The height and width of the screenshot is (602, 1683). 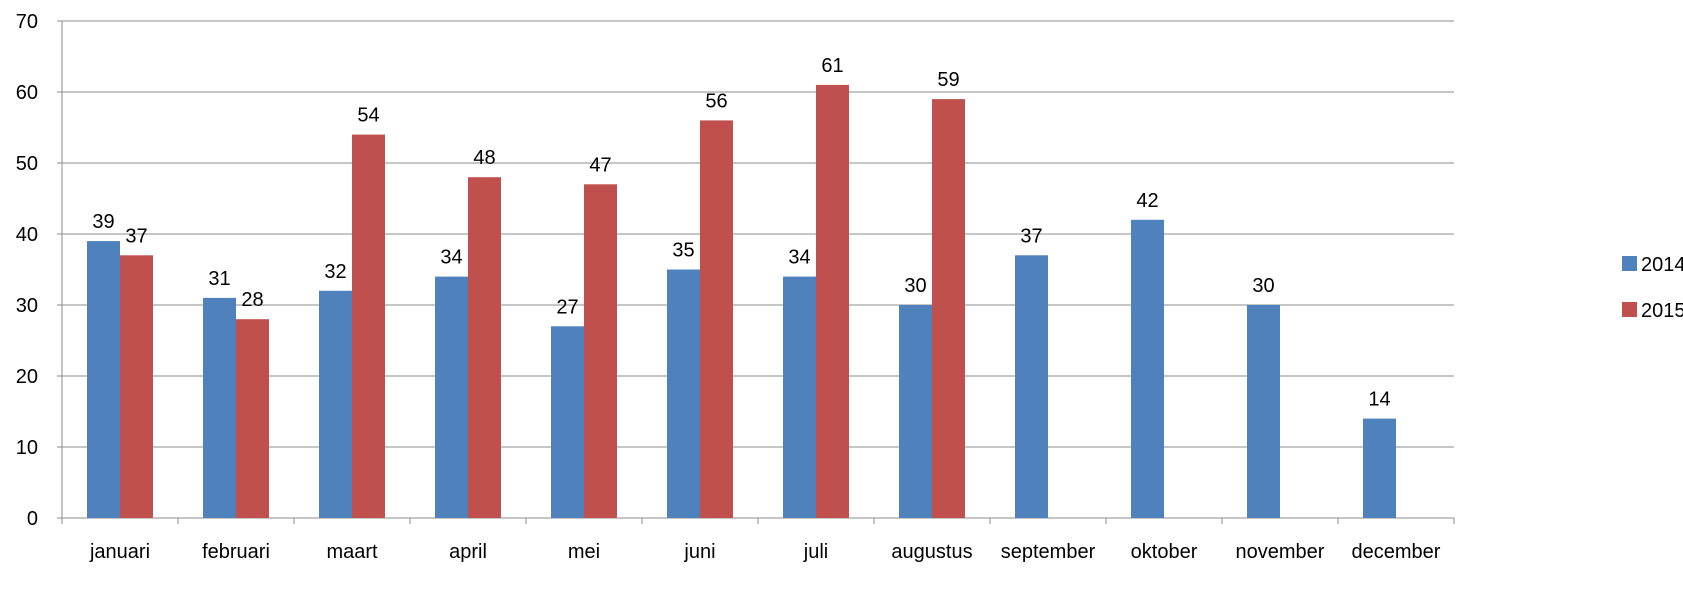 I want to click on data-label-2015-februari: 28, so click(x=252, y=300).